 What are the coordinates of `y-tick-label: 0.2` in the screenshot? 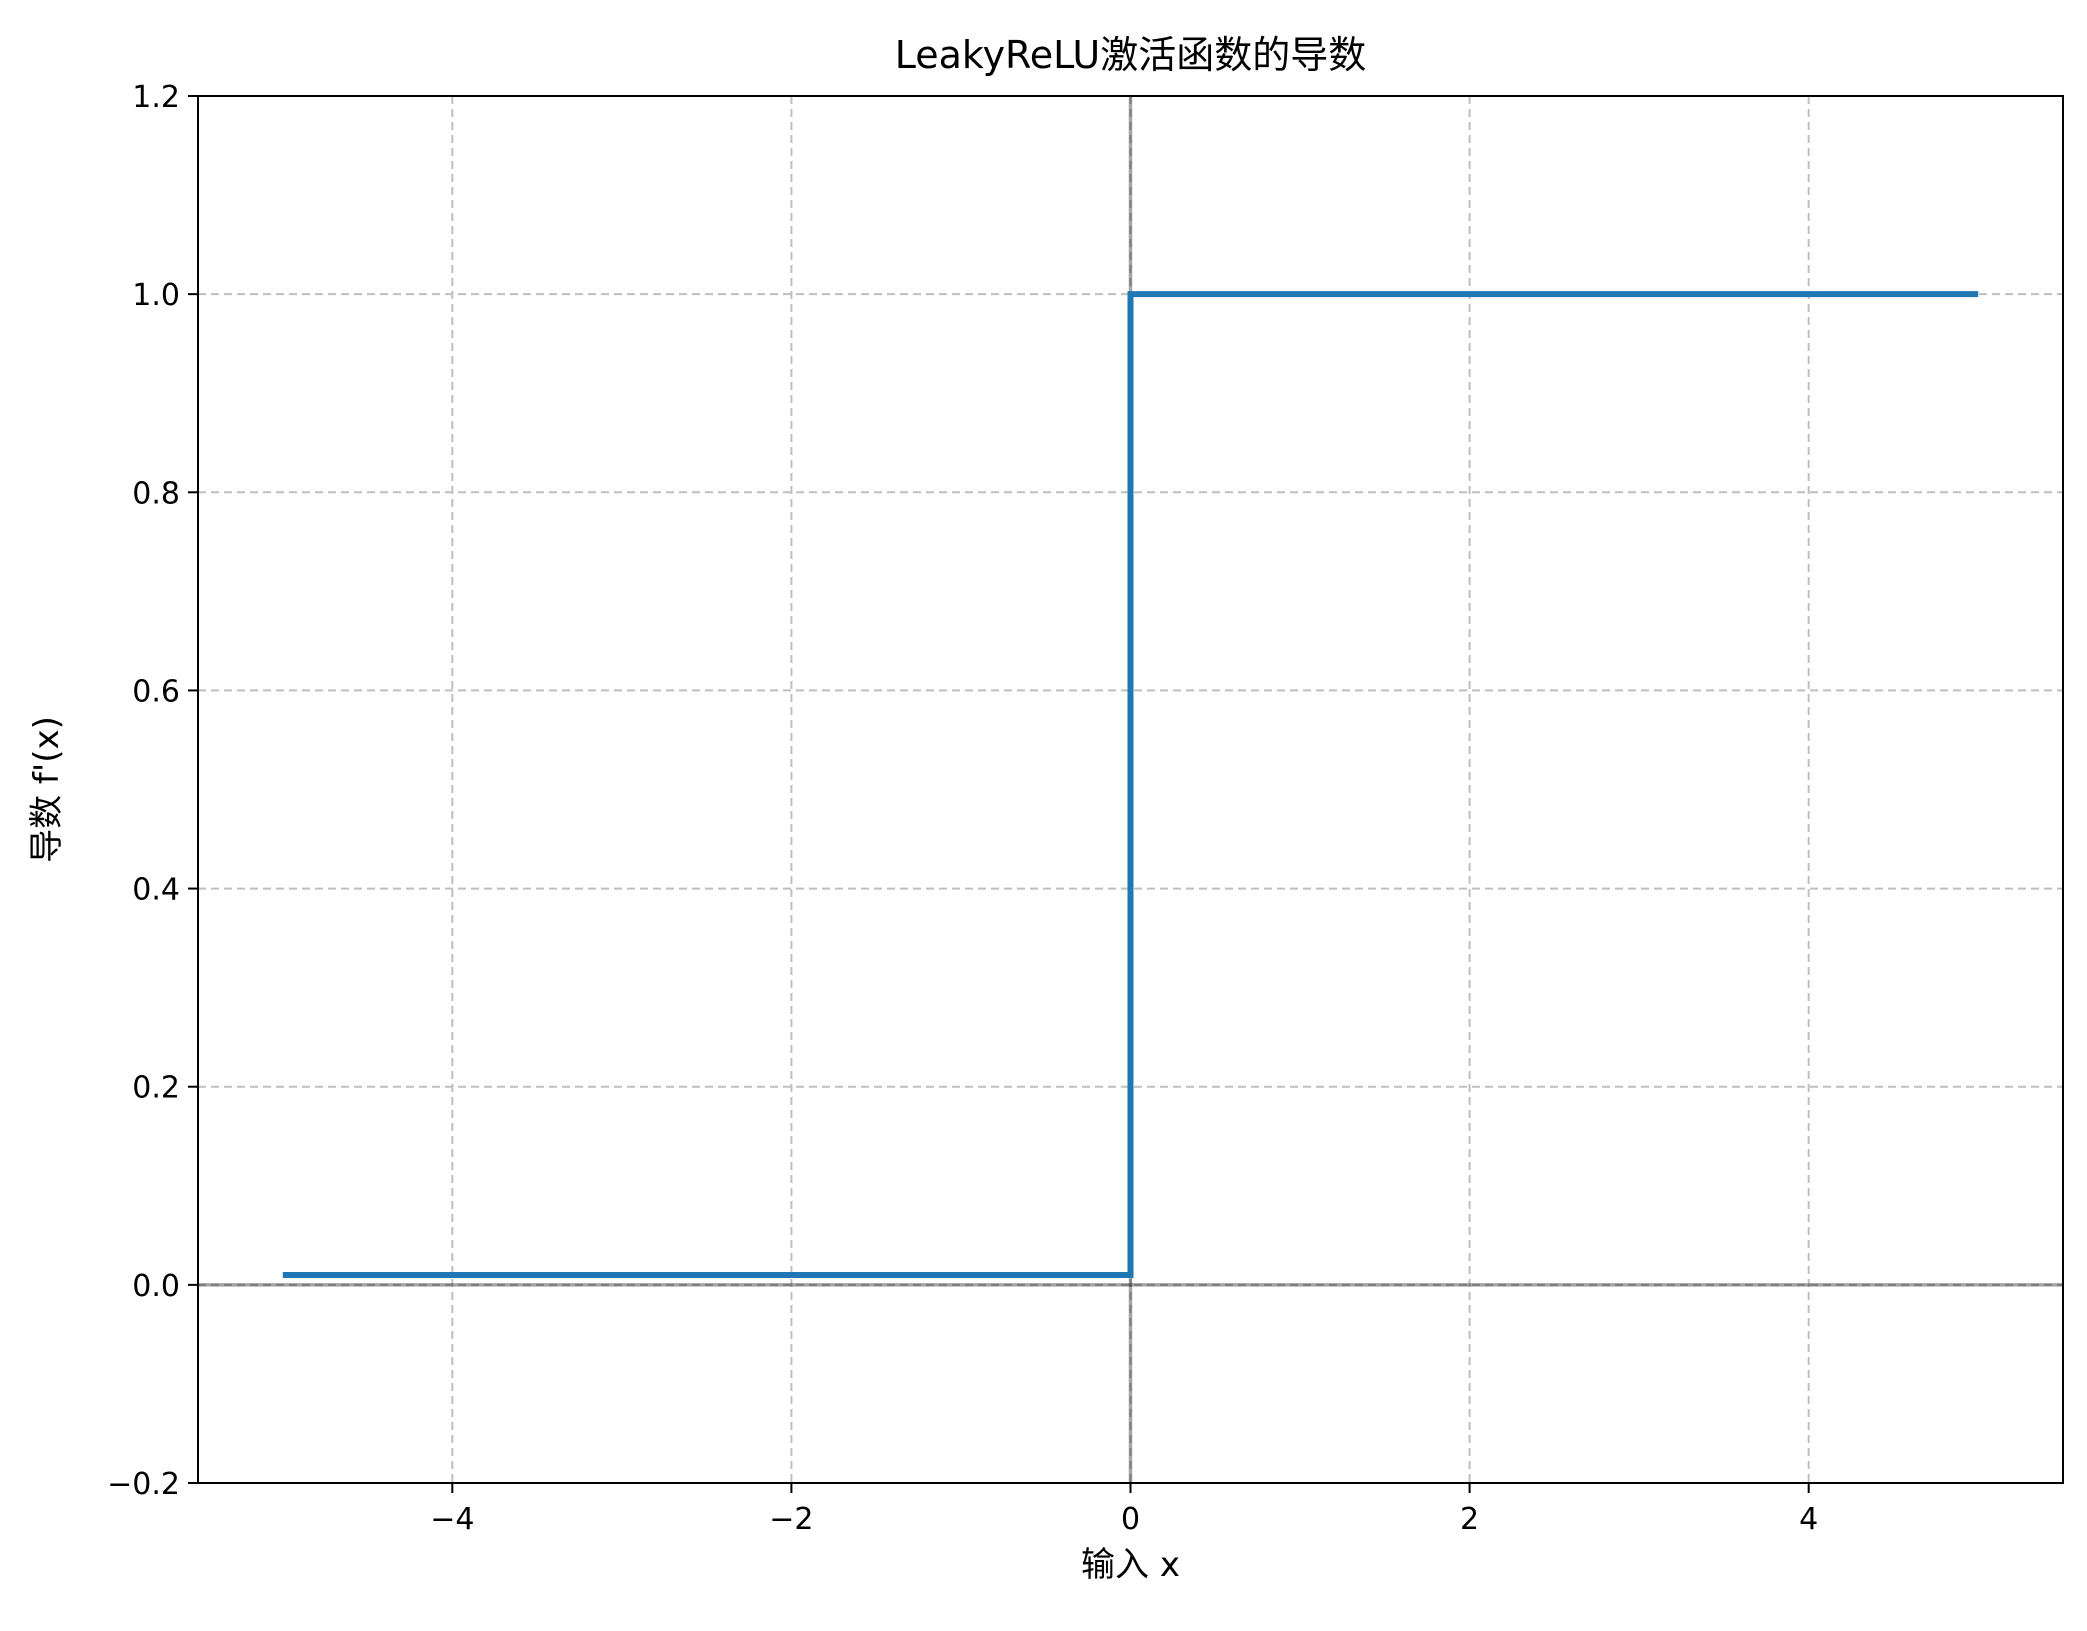 It's located at (156, 1088).